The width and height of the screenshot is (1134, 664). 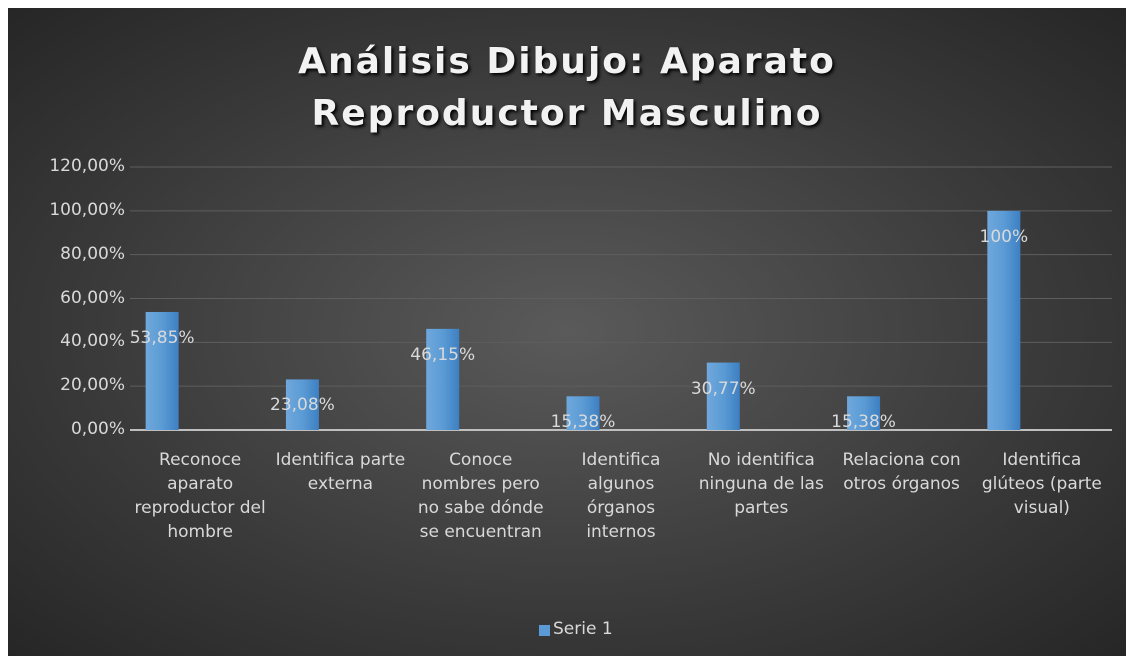 I want to click on data-label: 46,15%, so click(x=443, y=354).